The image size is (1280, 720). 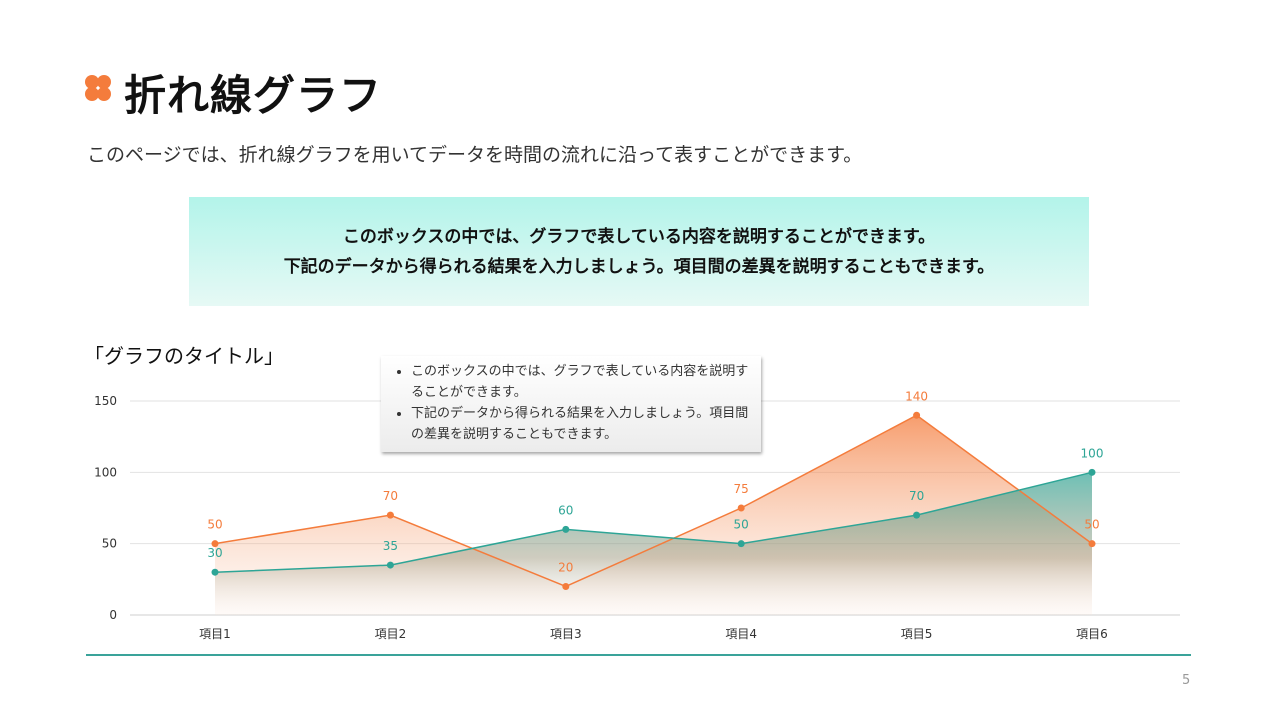 I want to click on series-line, so click(x=653, y=522).